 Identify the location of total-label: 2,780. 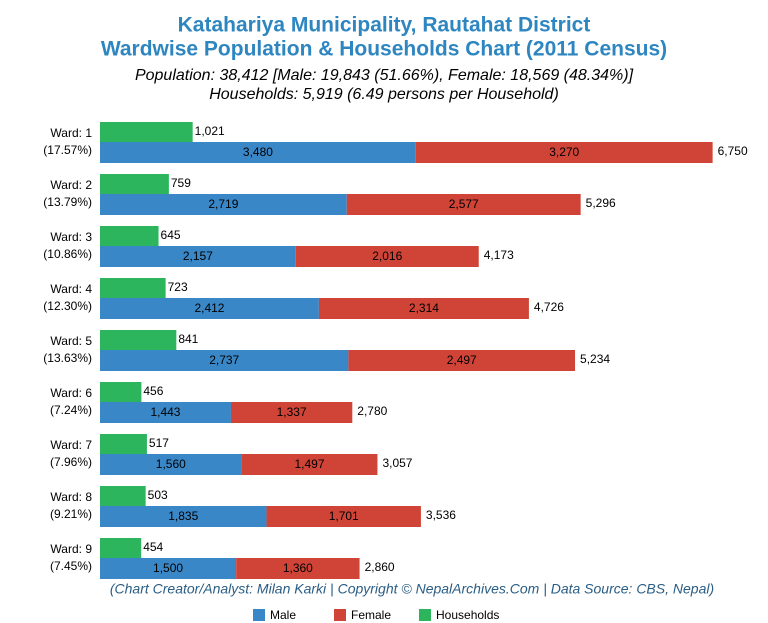
(372, 411).